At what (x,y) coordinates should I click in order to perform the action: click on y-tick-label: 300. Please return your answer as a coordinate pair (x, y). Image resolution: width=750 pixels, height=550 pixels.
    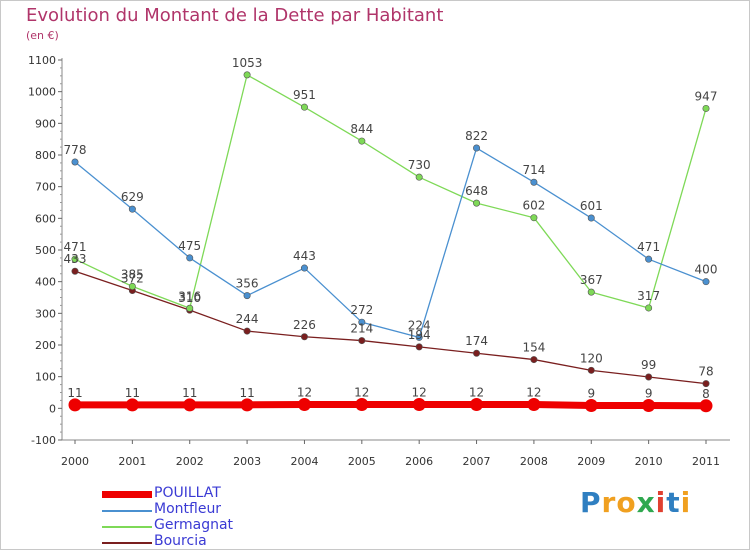
    Looking at the image, I should click on (45, 313).